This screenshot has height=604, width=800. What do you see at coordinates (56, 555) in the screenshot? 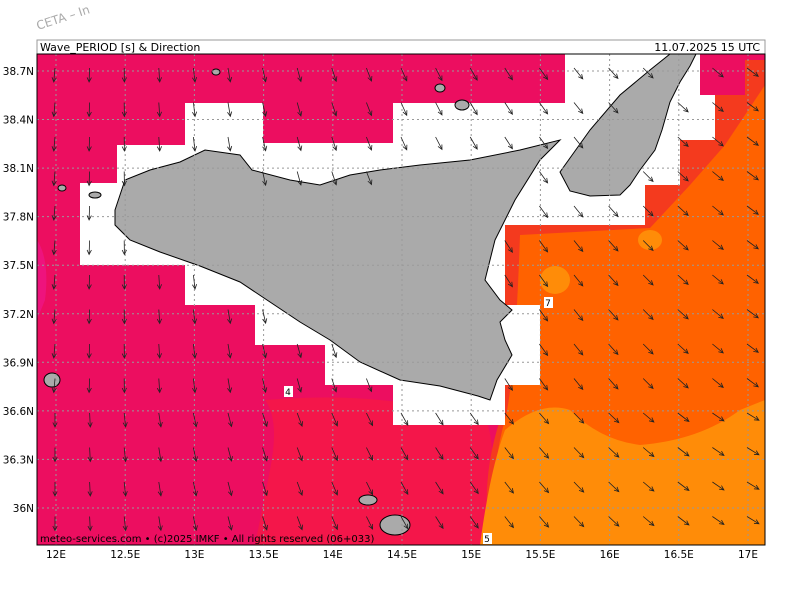
I see `lon-label: 12E` at bounding box center [56, 555].